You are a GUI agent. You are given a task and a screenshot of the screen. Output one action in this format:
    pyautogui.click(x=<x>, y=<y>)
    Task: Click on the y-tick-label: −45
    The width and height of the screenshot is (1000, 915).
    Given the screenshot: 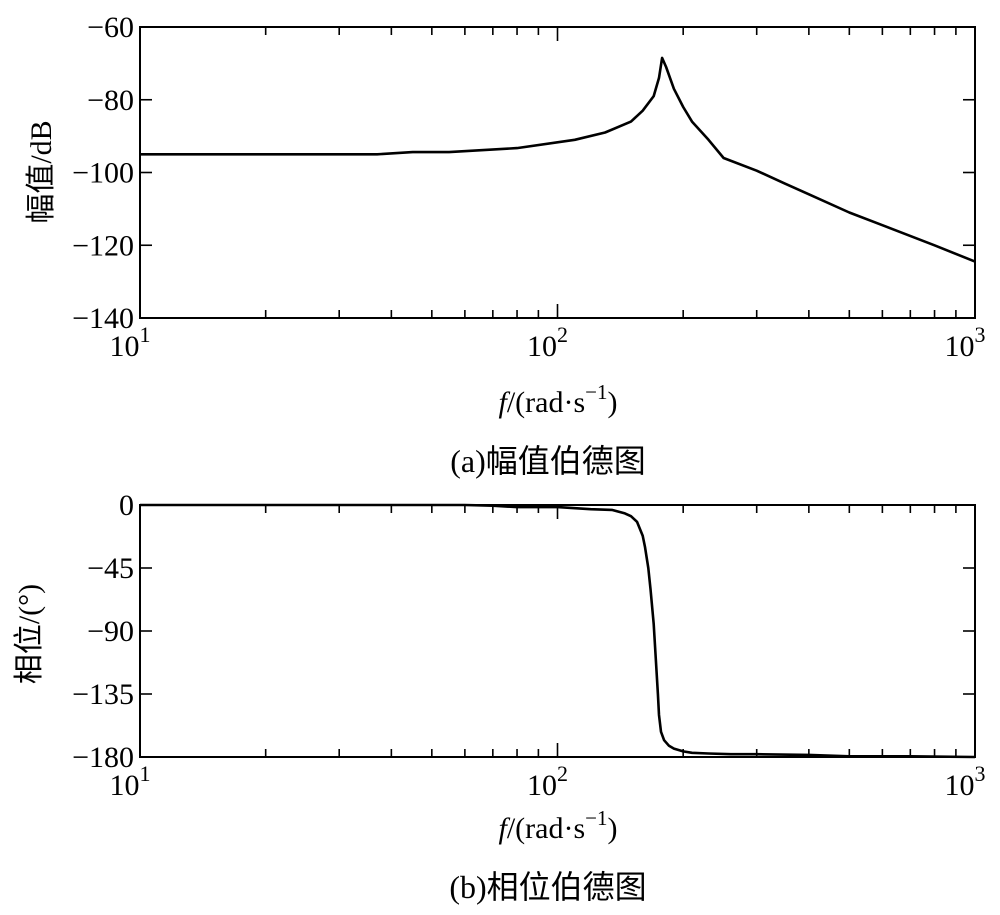 What is the action you would take?
    pyautogui.click(x=110, y=568)
    